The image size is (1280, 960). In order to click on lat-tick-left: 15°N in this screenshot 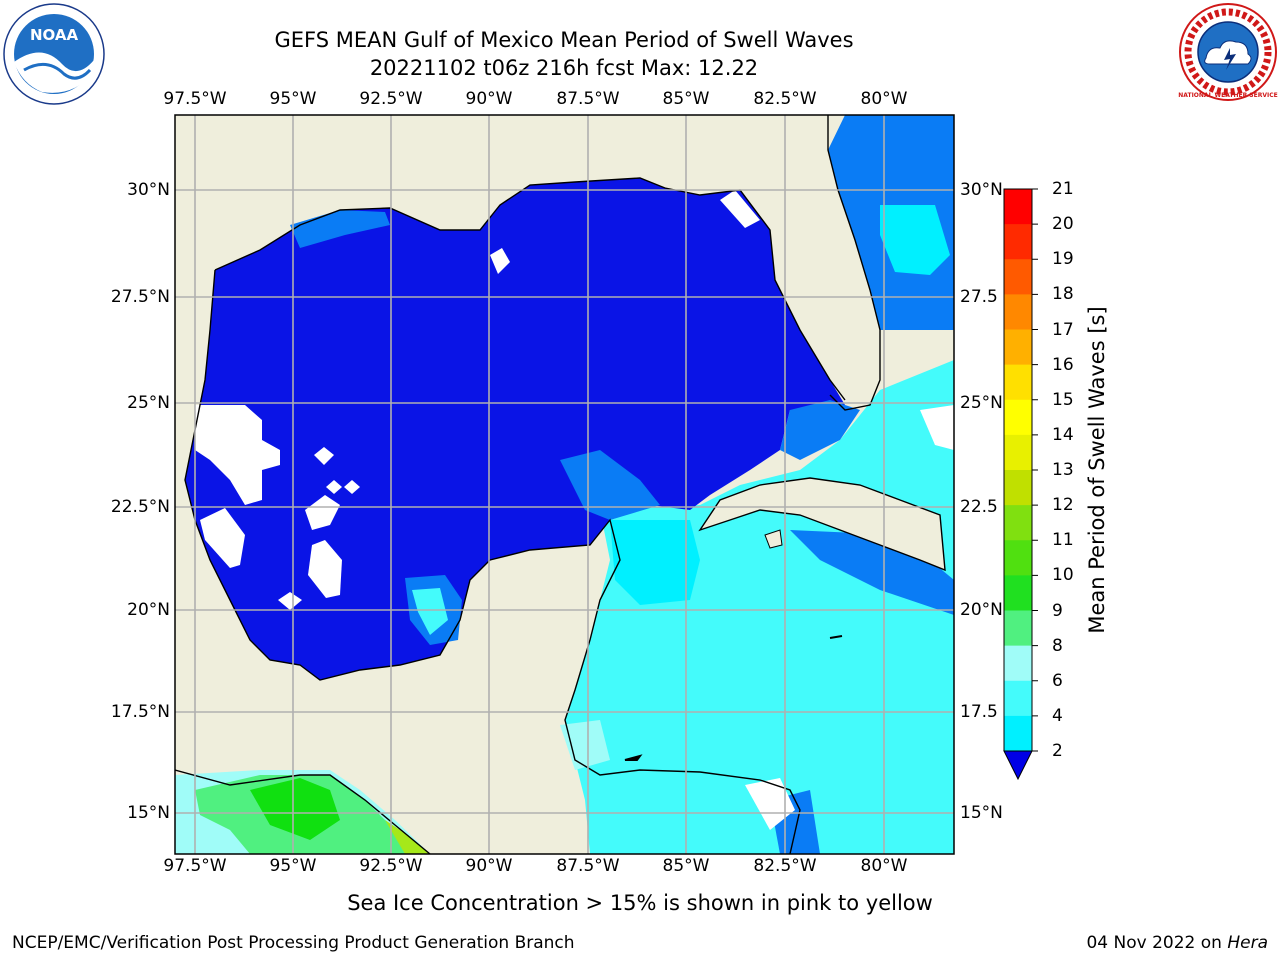, I will do `click(148, 813)`.